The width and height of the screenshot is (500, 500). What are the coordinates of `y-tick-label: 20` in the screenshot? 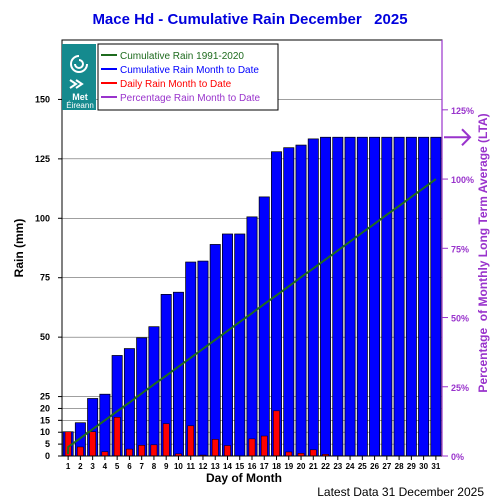 It's located at (45, 408).